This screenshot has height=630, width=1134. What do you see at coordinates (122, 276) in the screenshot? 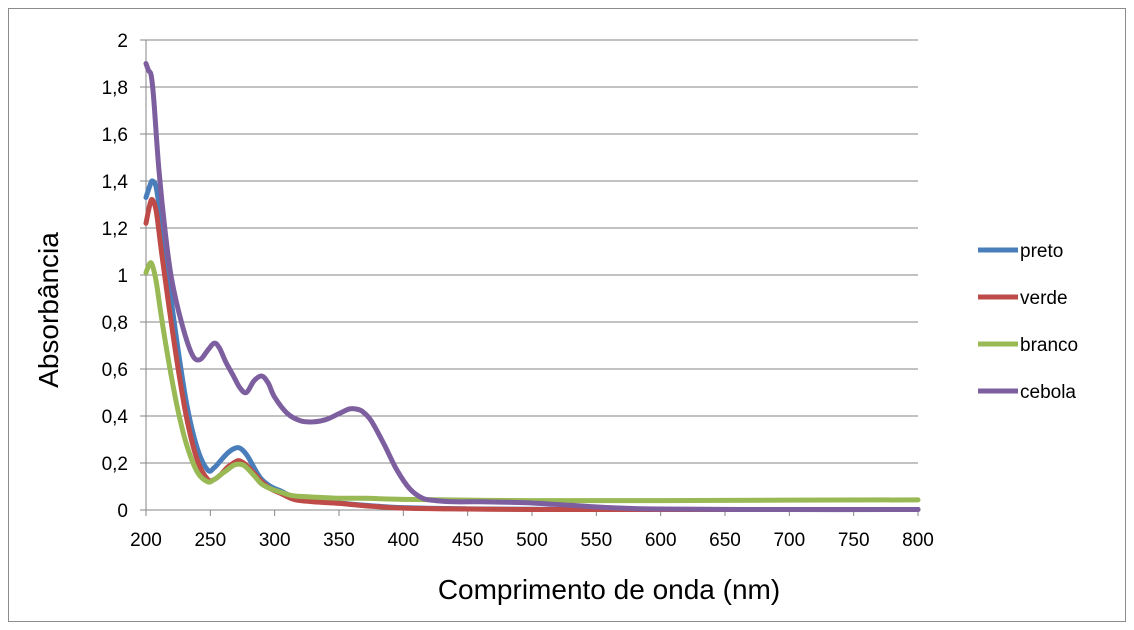
I see `y-tick-label: 1` at bounding box center [122, 276].